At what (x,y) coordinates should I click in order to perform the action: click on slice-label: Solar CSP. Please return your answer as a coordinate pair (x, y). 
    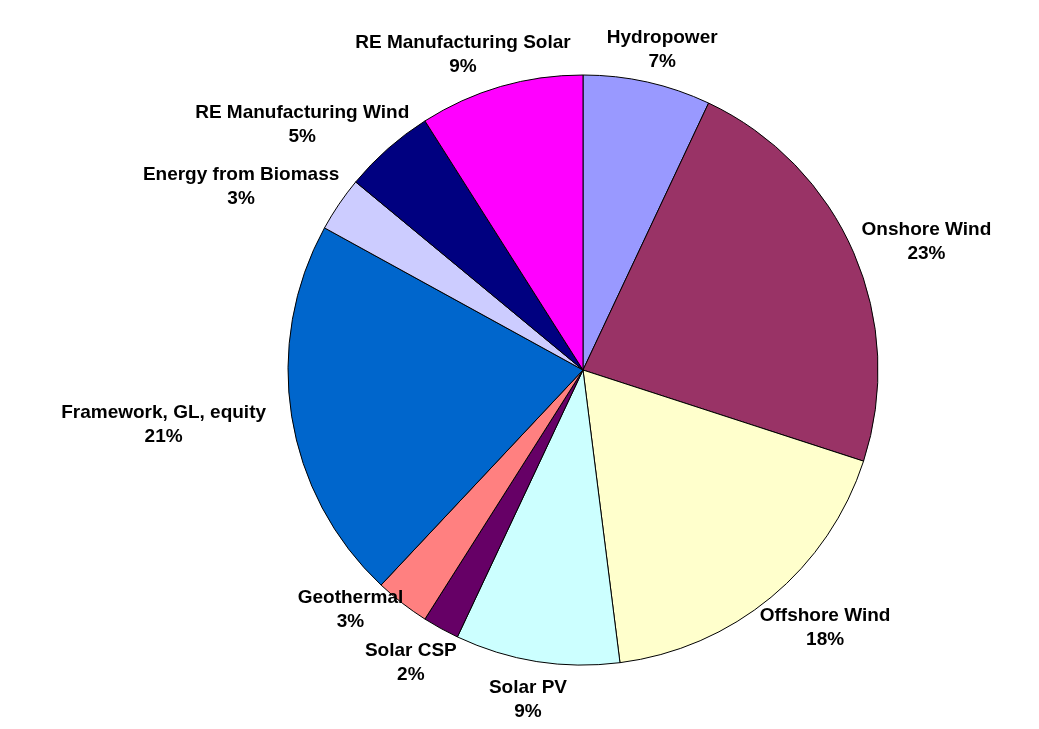
    Looking at the image, I should click on (411, 650).